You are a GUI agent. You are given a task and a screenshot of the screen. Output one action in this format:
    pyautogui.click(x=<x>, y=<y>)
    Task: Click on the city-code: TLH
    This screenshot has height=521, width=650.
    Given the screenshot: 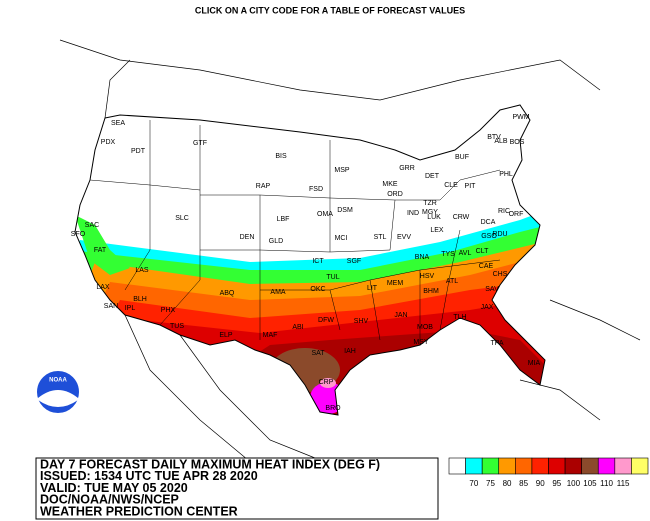 What is the action you would take?
    pyautogui.click(x=459, y=317)
    